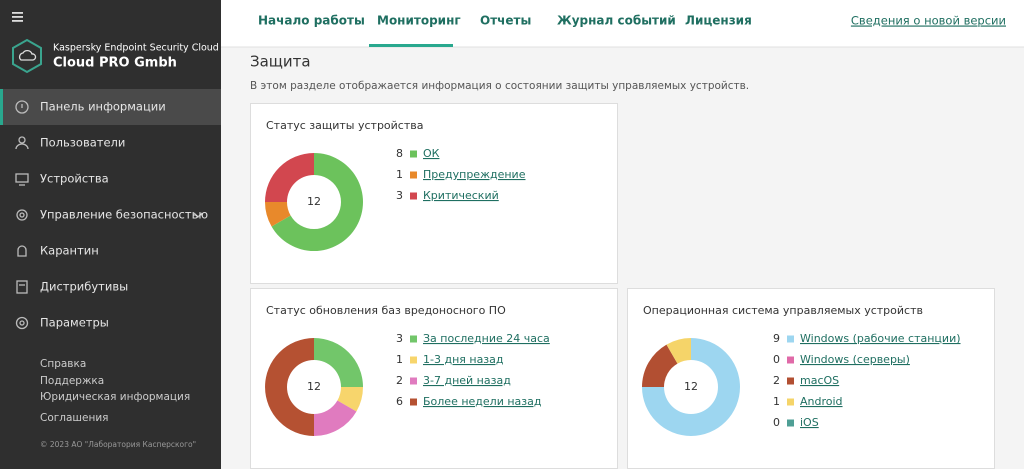 Image resolution: width=1024 pixels, height=469 pixels. Describe the element at coordinates (718, 21) in the screenshot. I see `tab: Лицензия` at that location.